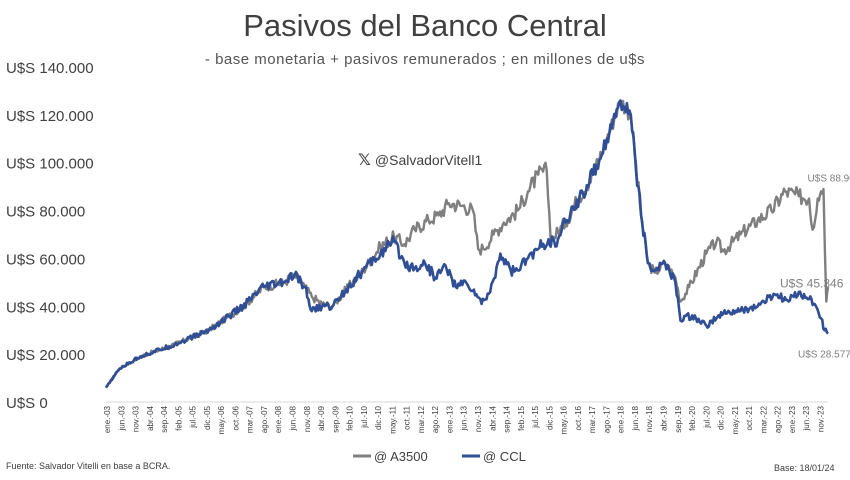  Describe the element at coordinates (335, 418) in the screenshot. I see `x-tick-label: sep.-09` at that location.